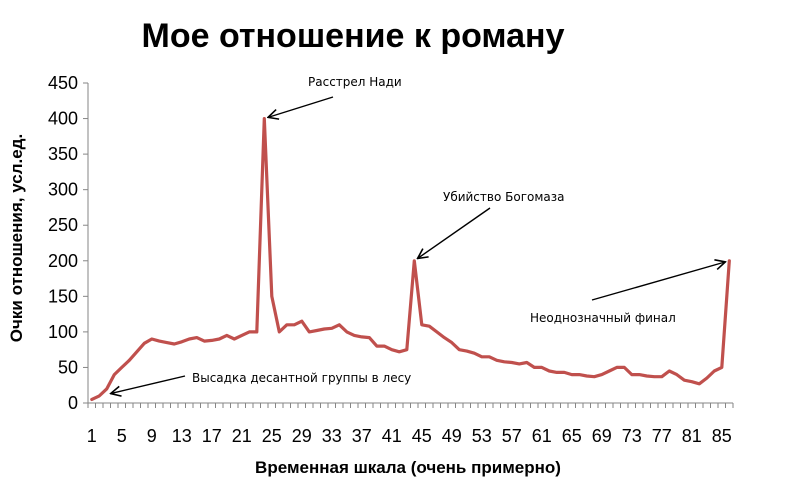  Describe the element at coordinates (662, 436) in the screenshot. I see `x-tick-label: 77` at that location.